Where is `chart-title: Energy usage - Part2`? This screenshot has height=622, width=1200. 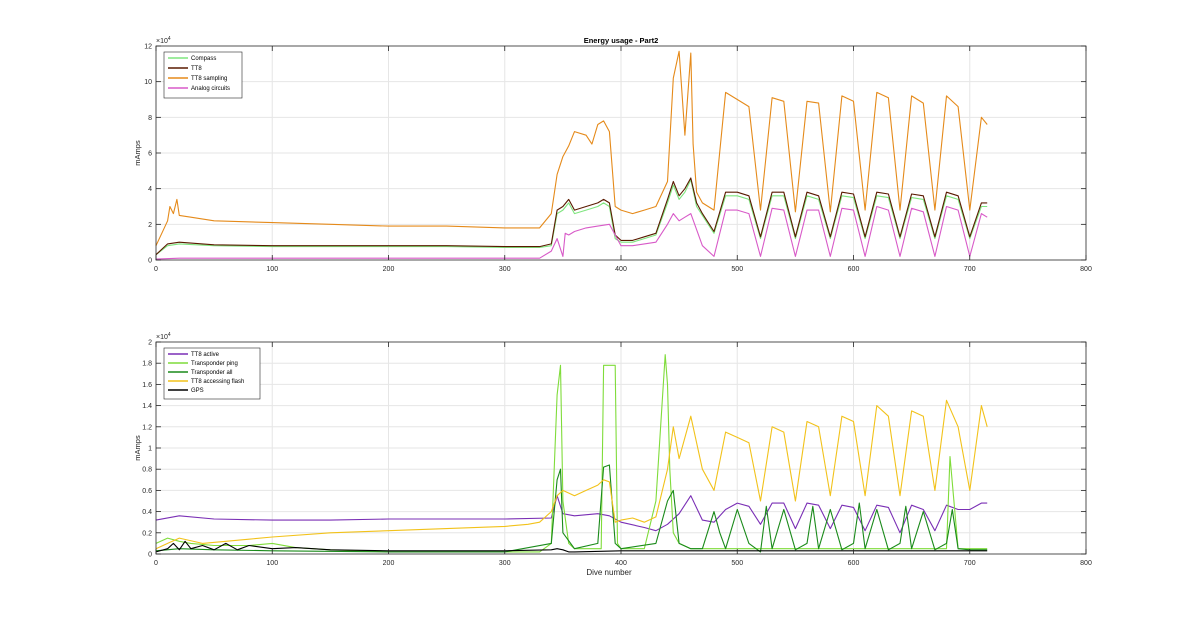
chart-title: Energy usage - Part2 is located at coordinates (621, 40).